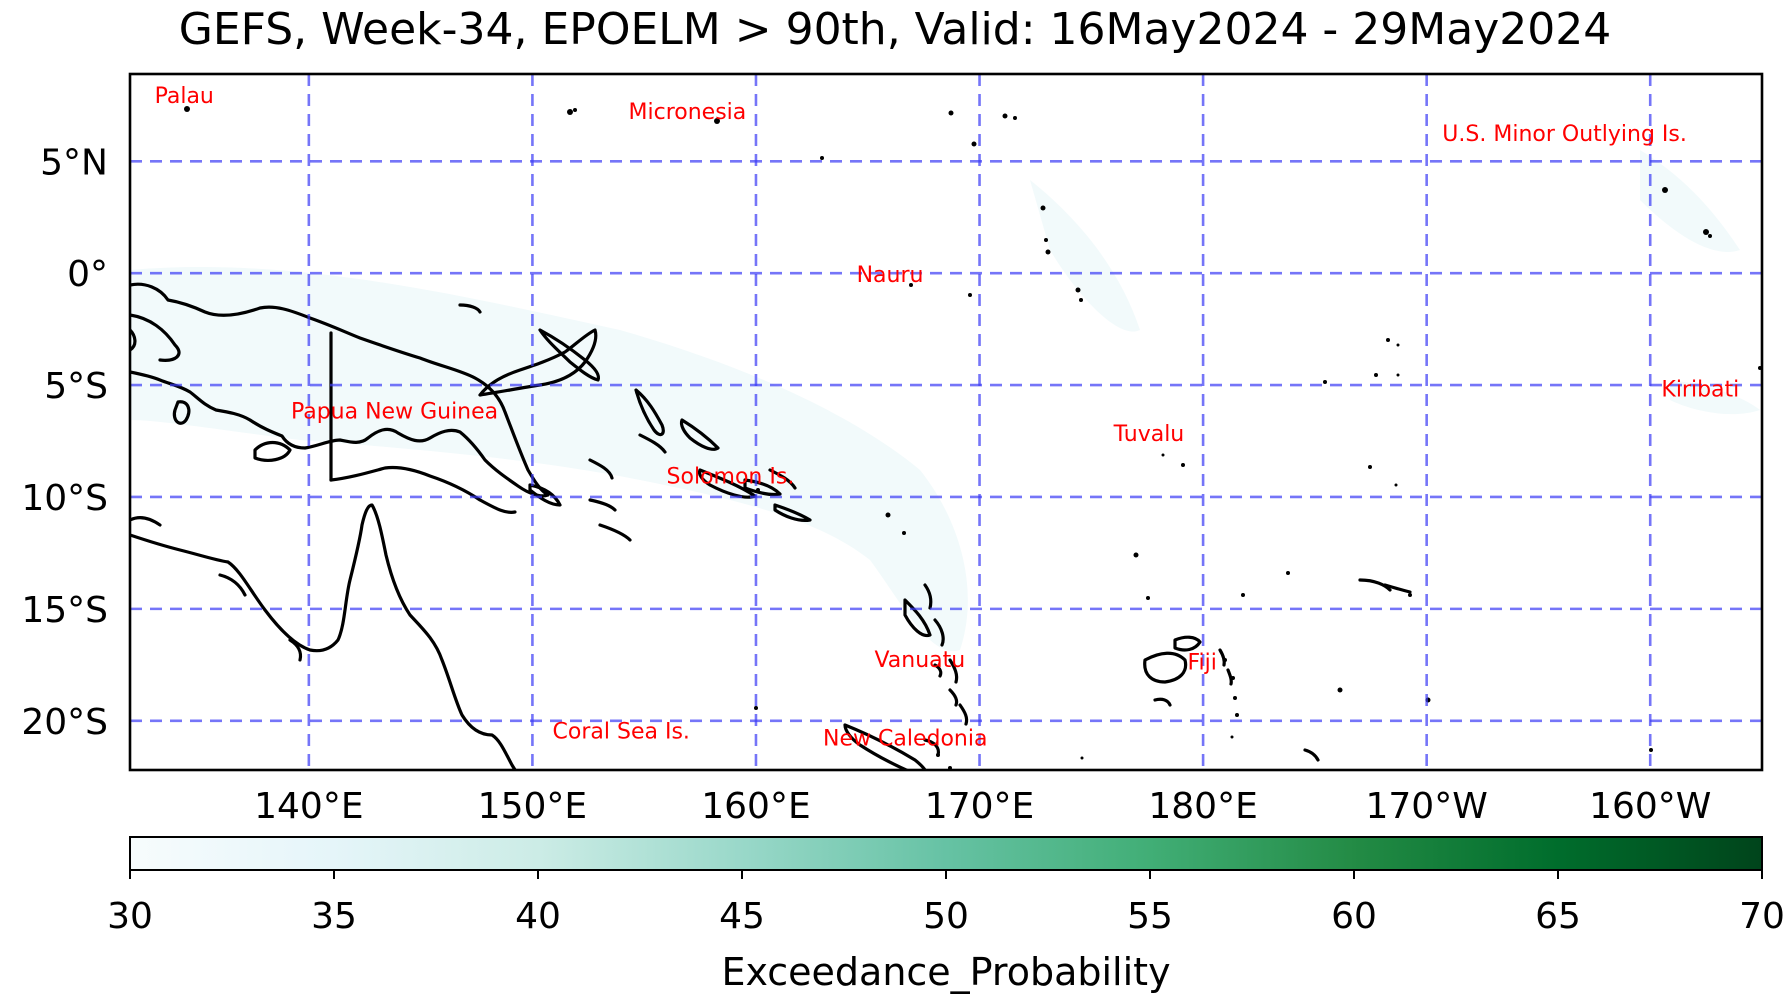 The height and width of the screenshot is (1004, 1790). What do you see at coordinates (87, 274) in the screenshot?
I see `lat-tick-label: 0°` at bounding box center [87, 274].